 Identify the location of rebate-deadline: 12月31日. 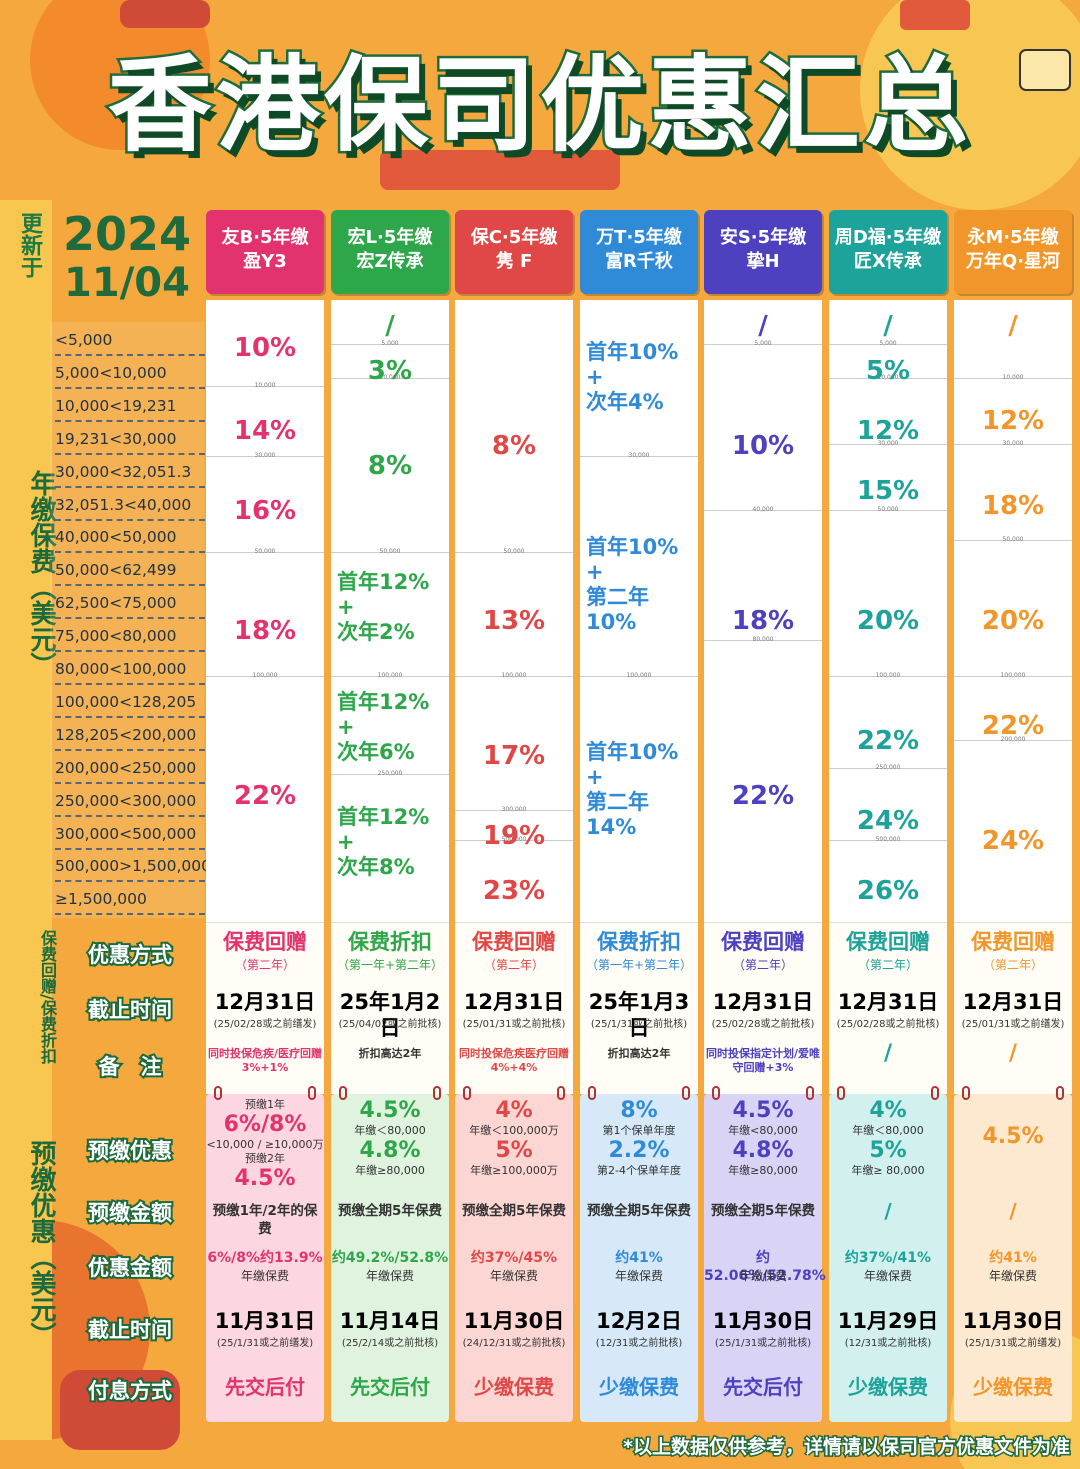
(1013, 1002).